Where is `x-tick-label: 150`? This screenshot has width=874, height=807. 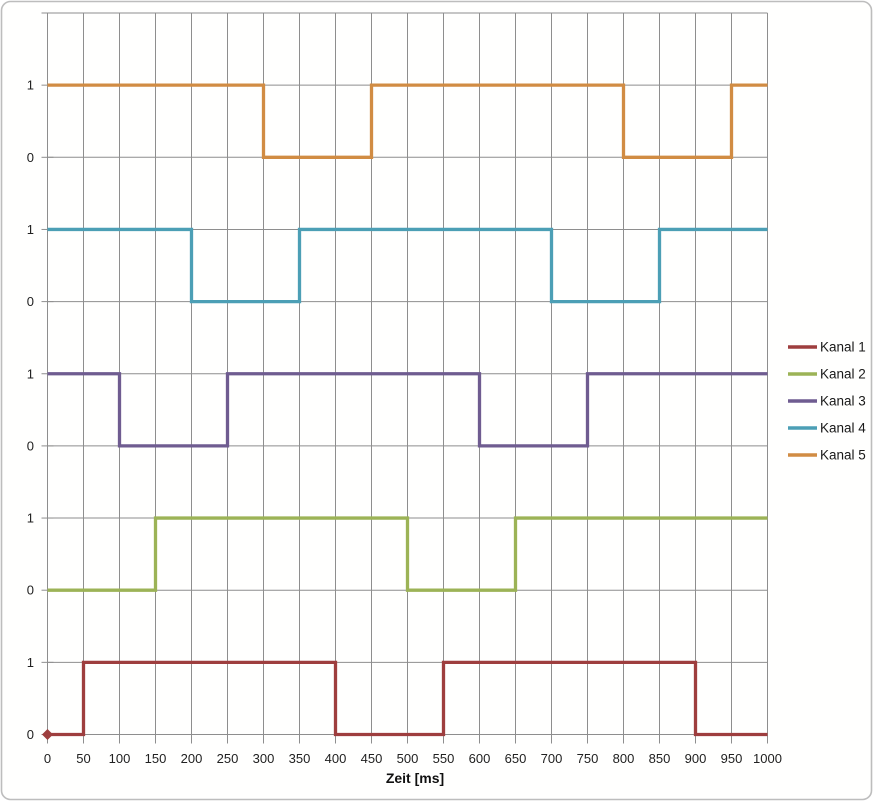
x-tick-label: 150 is located at coordinates (156, 758).